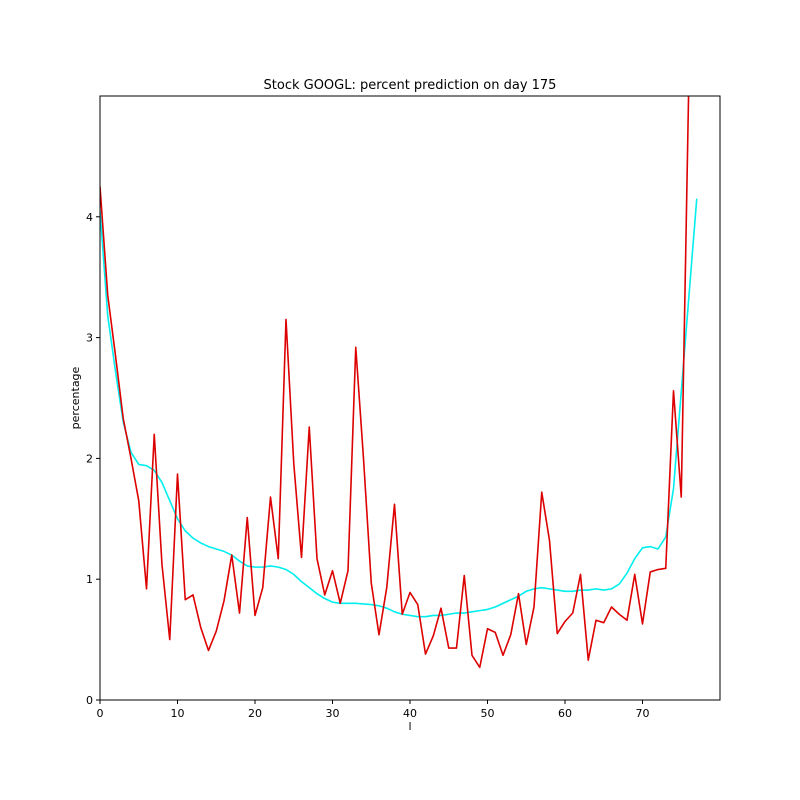 The image size is (800, 800). I want to click on y-tick-label: 3, so click(89, 338).